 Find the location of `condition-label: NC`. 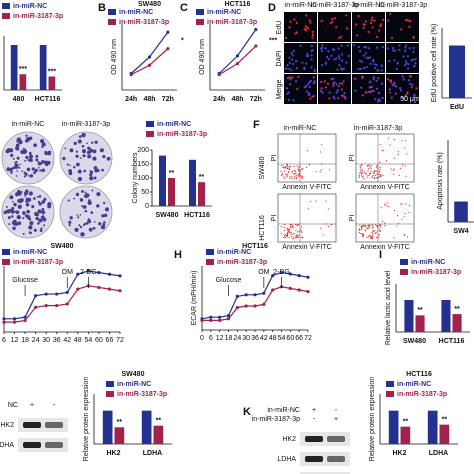

condition-label: NC is located at coordinates (13, 405).